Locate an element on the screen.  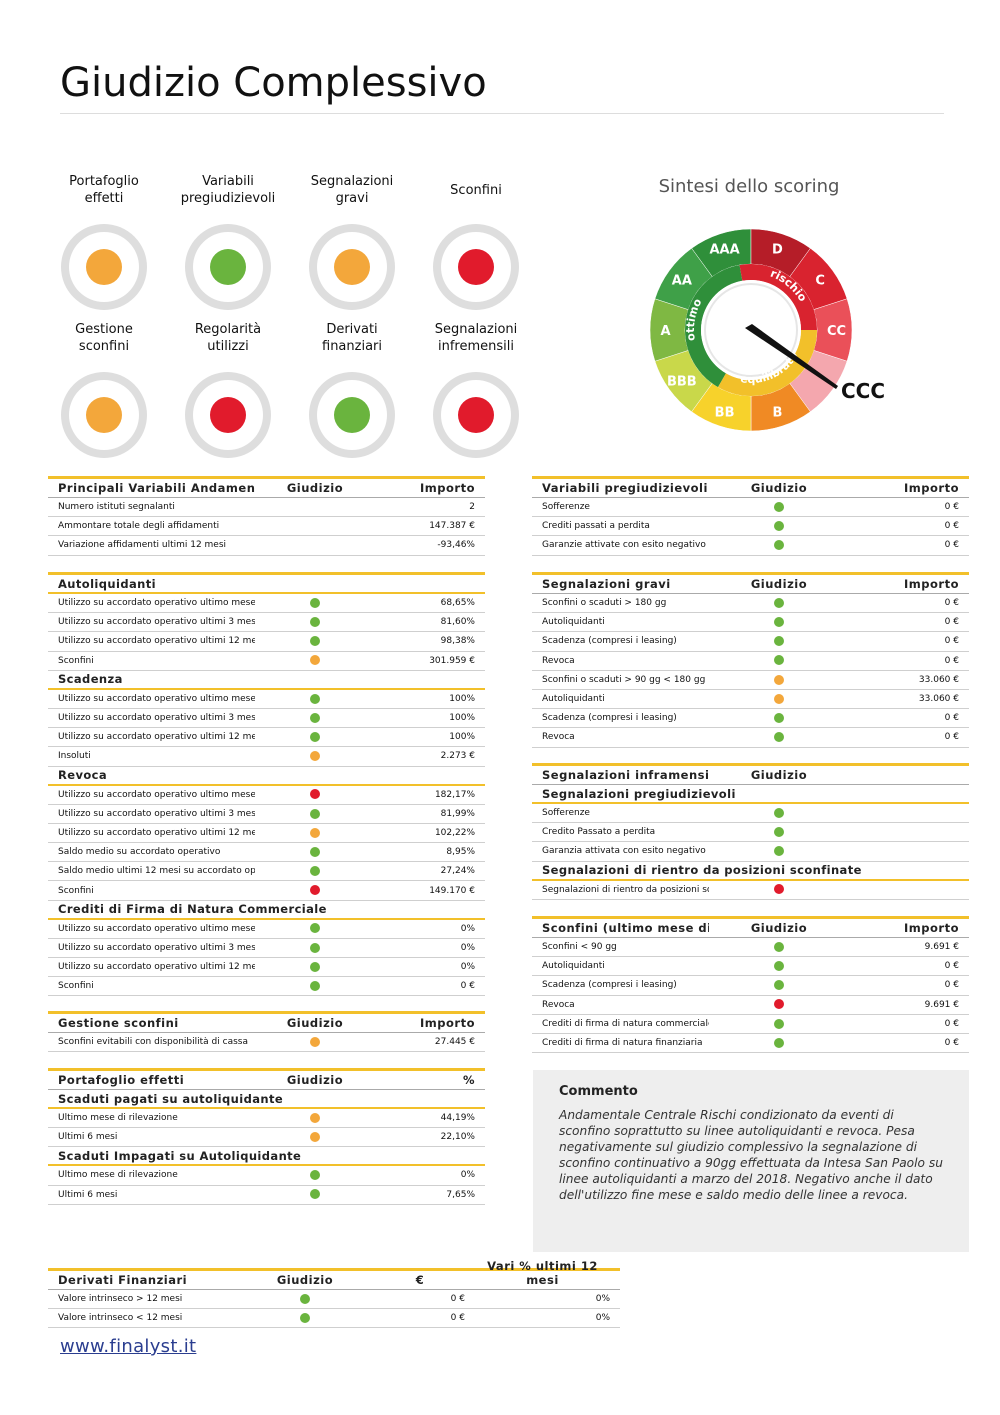
table-row: Sconfini o scaduti > 180 gg 0 € is located at coordinates (750, 604).